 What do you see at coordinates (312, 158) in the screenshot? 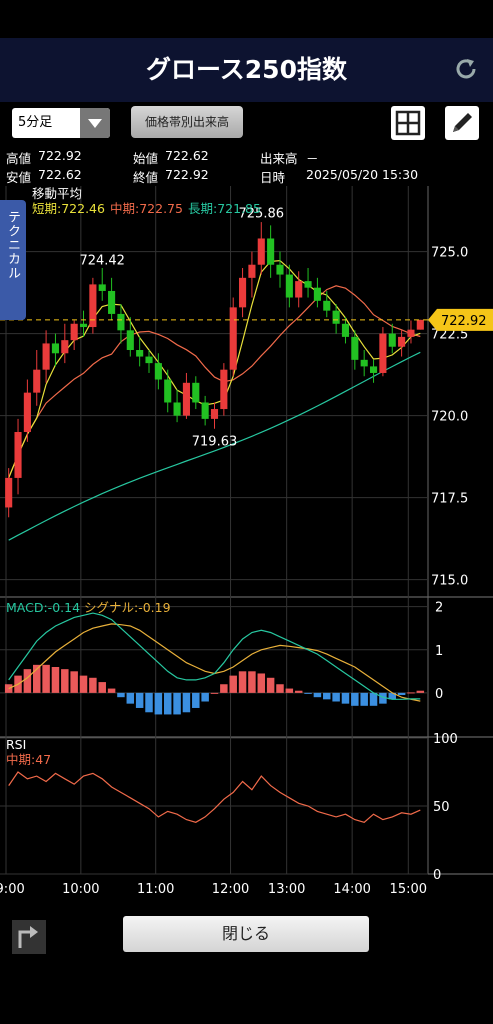
I see `volume-value: －` at bounding box center [312, 158].